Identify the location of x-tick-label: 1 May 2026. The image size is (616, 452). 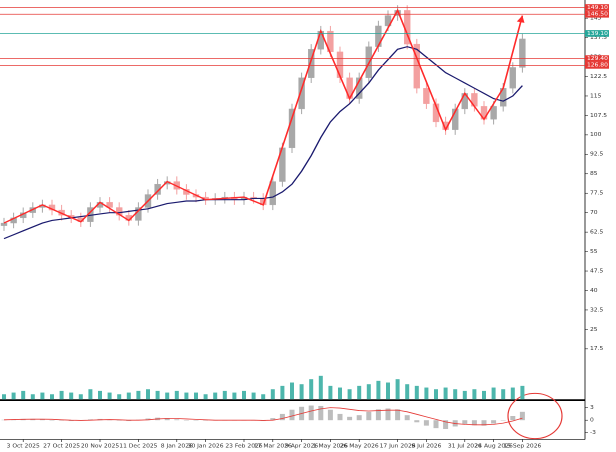
(331, 446).